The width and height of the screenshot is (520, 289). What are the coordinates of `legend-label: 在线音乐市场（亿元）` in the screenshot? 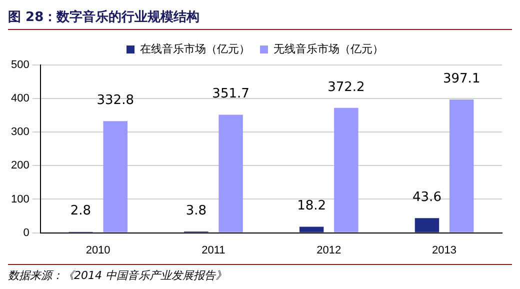 It's located at (195, 49).